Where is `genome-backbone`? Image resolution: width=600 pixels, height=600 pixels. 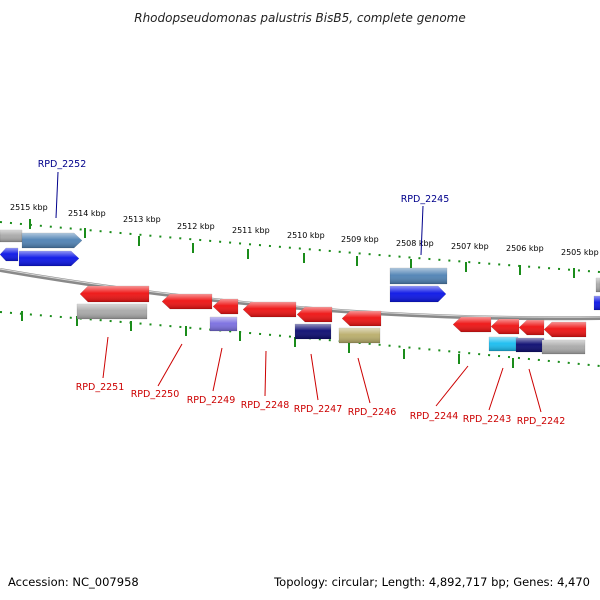
genome-backbone is located at coordinates (300, 294).